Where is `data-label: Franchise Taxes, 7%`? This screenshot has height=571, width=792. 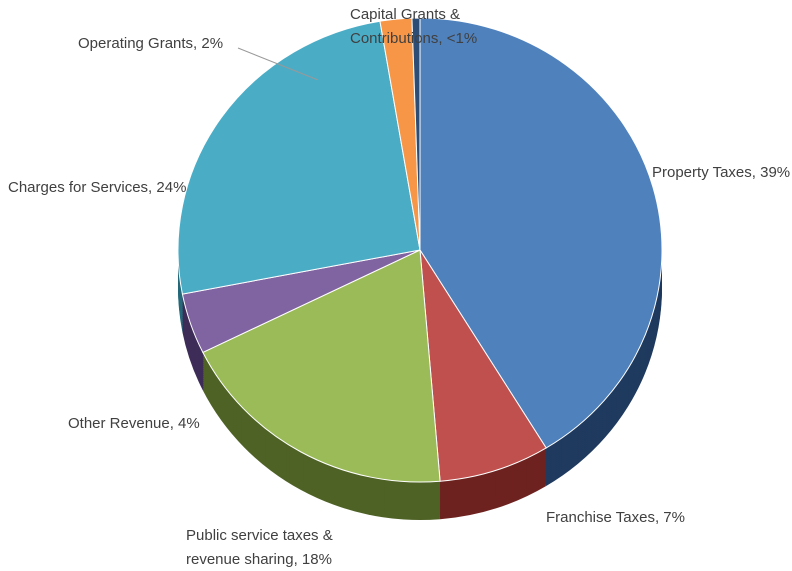
data-label: Franchise Taxes, 7% is located at coordinates (615, 517).